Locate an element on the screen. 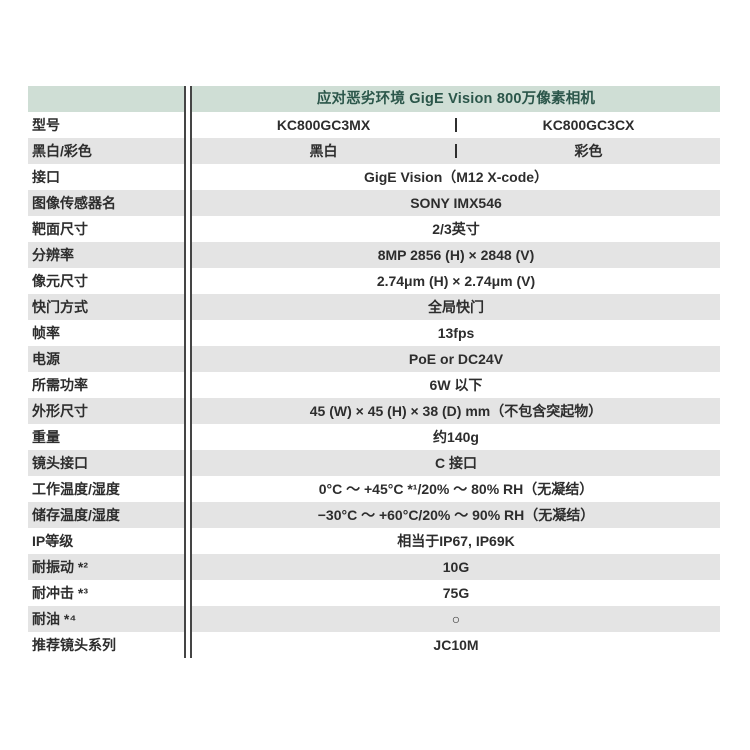 This screenshot has height=750, width=750. row-label: 所需功率 is located at coordinates (60, 385).